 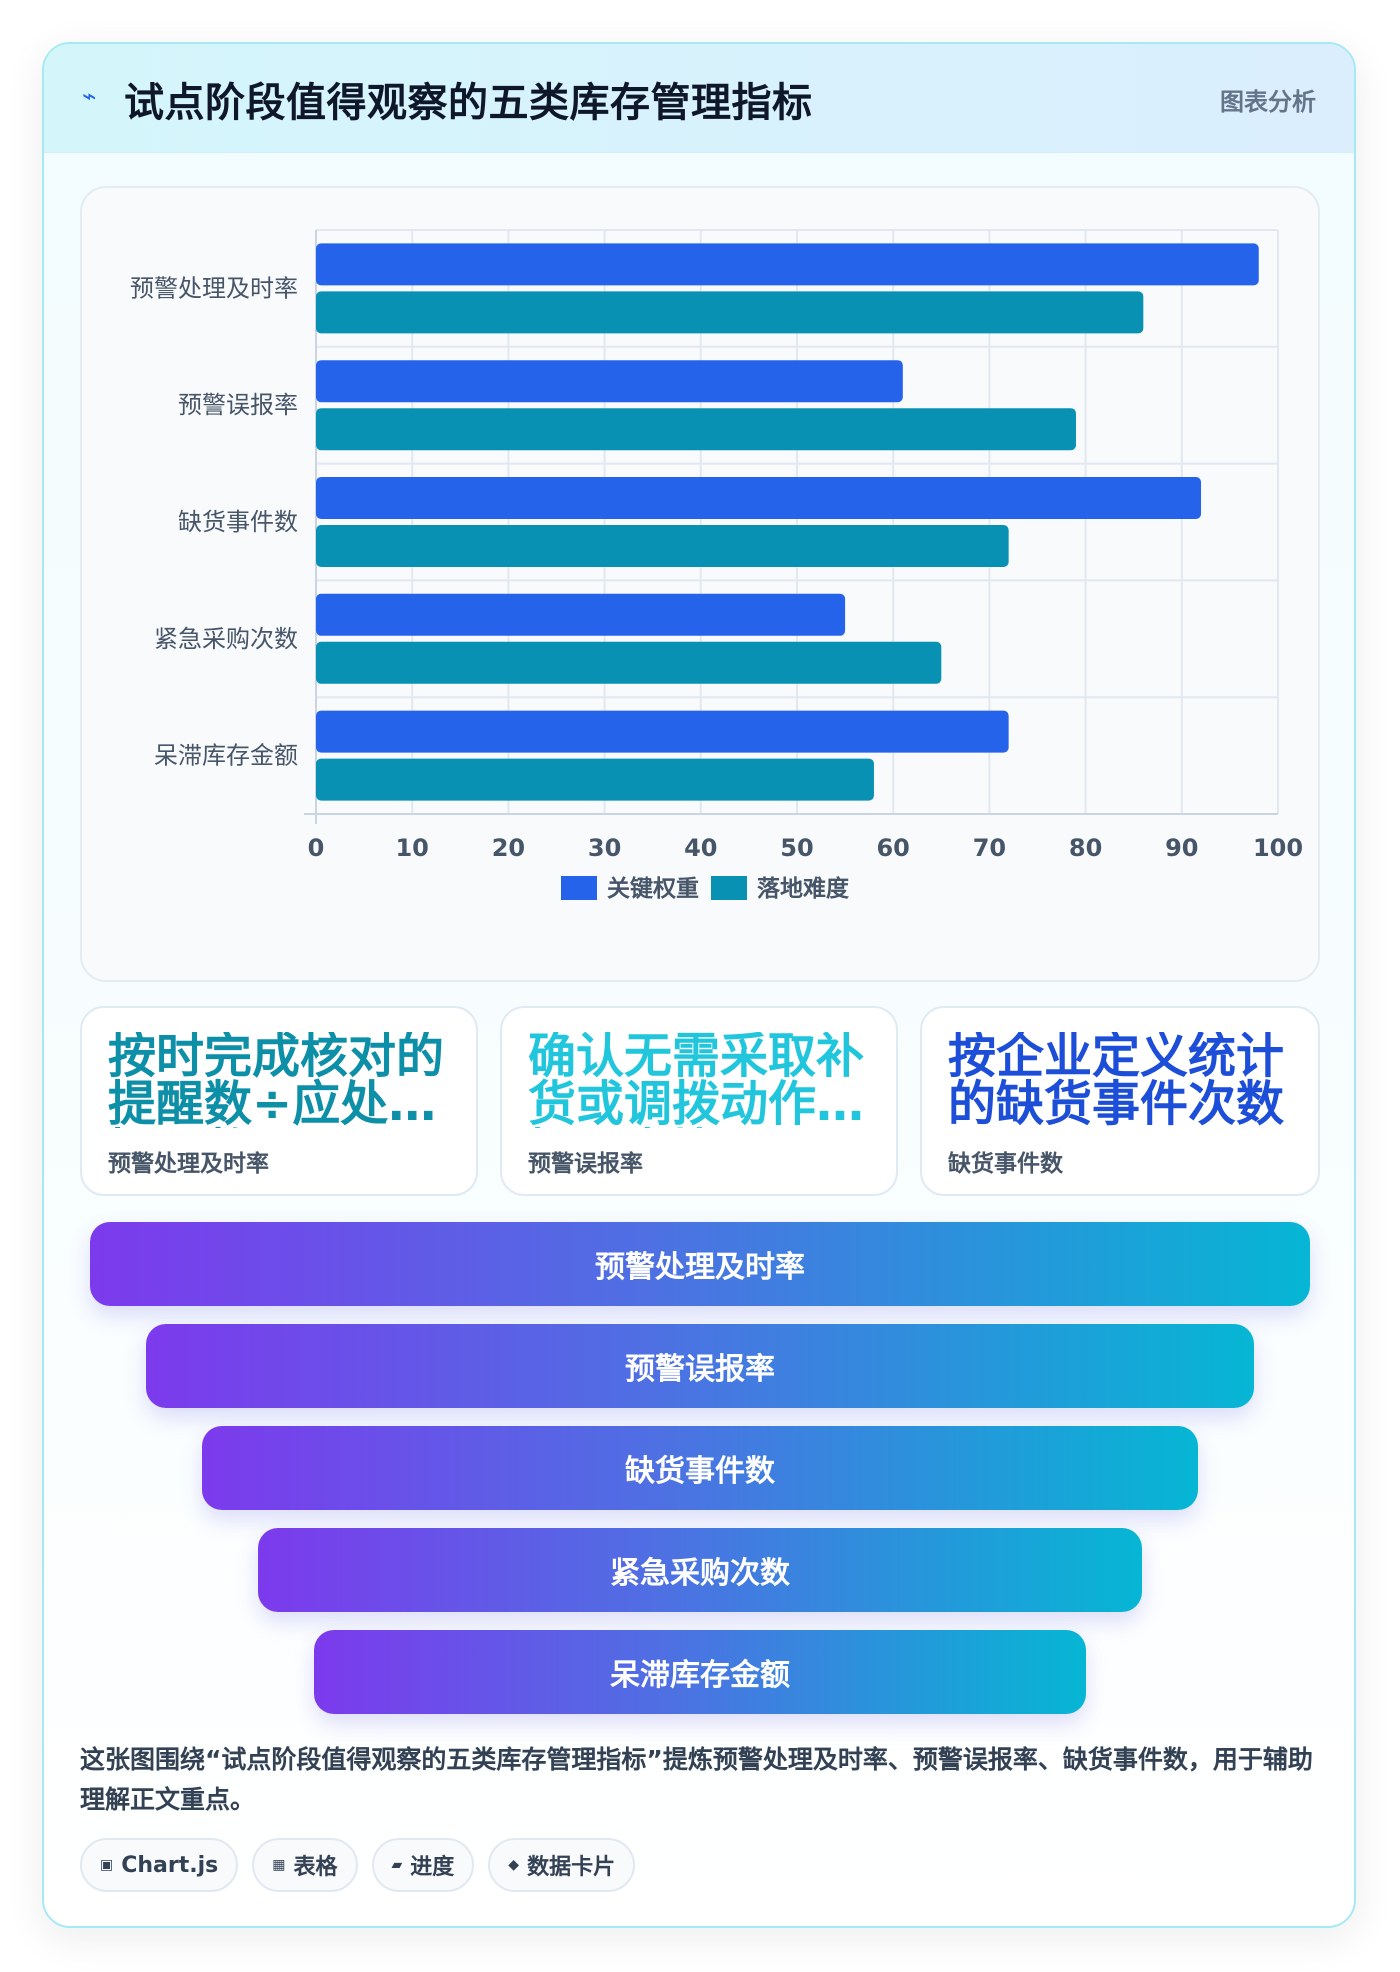 What do you see at coordinates (700, 1366) in the screenshot?
I see `funnel-step-2: 预警误报率` at bounding box center [700, 1366].